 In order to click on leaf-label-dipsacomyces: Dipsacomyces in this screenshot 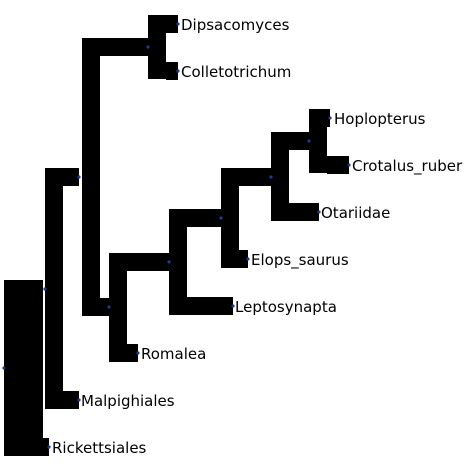, I will do `click(235, 25)`.